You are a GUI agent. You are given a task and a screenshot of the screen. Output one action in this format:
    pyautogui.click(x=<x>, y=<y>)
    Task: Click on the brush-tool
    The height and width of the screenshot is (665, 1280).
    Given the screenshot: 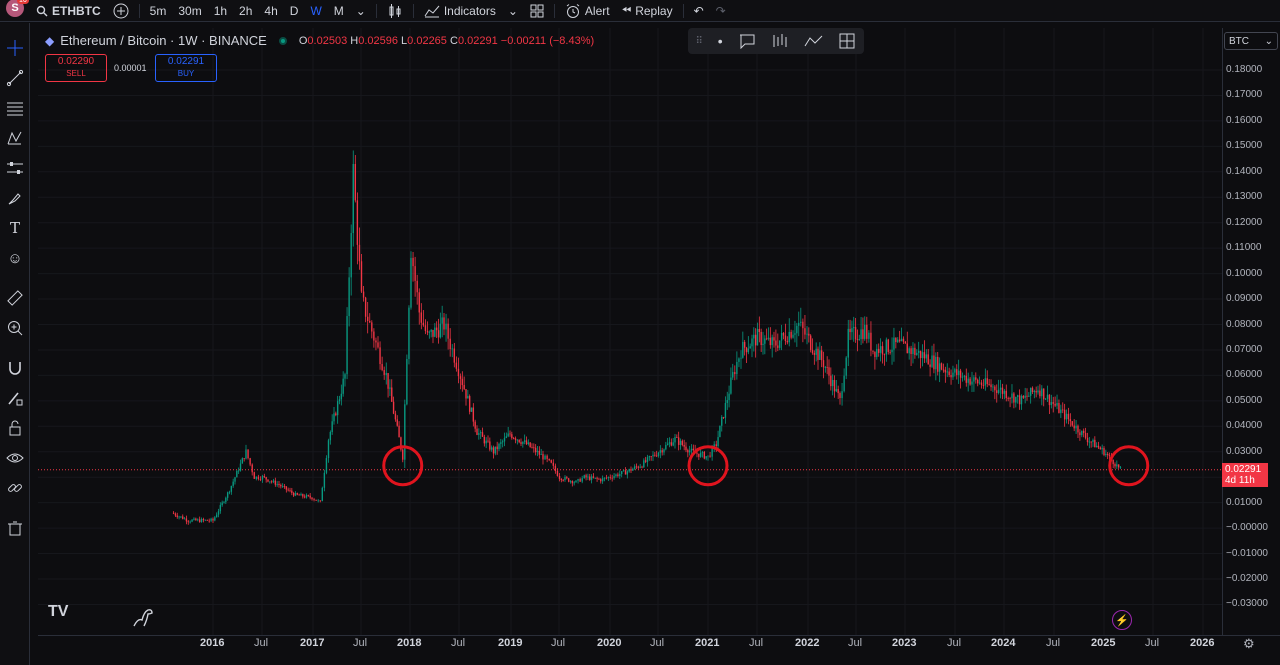 What is the action you would take?
    pyautogui.click(x=15, y=198)
    